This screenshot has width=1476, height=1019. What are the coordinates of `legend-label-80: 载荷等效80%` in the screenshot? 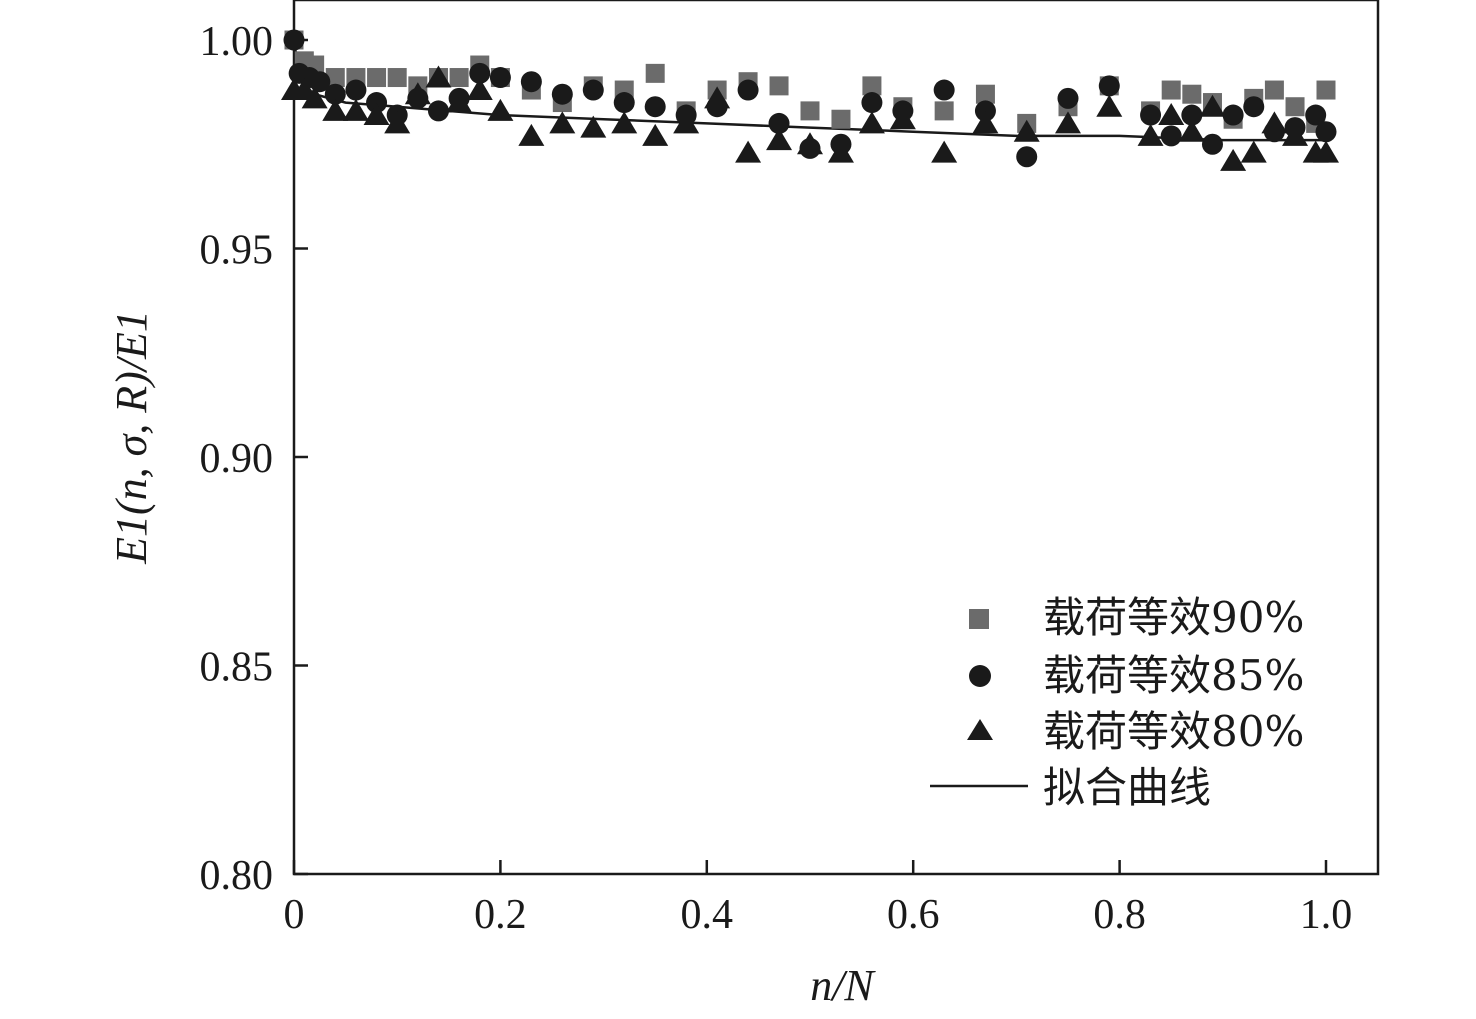 It's located at (1173, 731).